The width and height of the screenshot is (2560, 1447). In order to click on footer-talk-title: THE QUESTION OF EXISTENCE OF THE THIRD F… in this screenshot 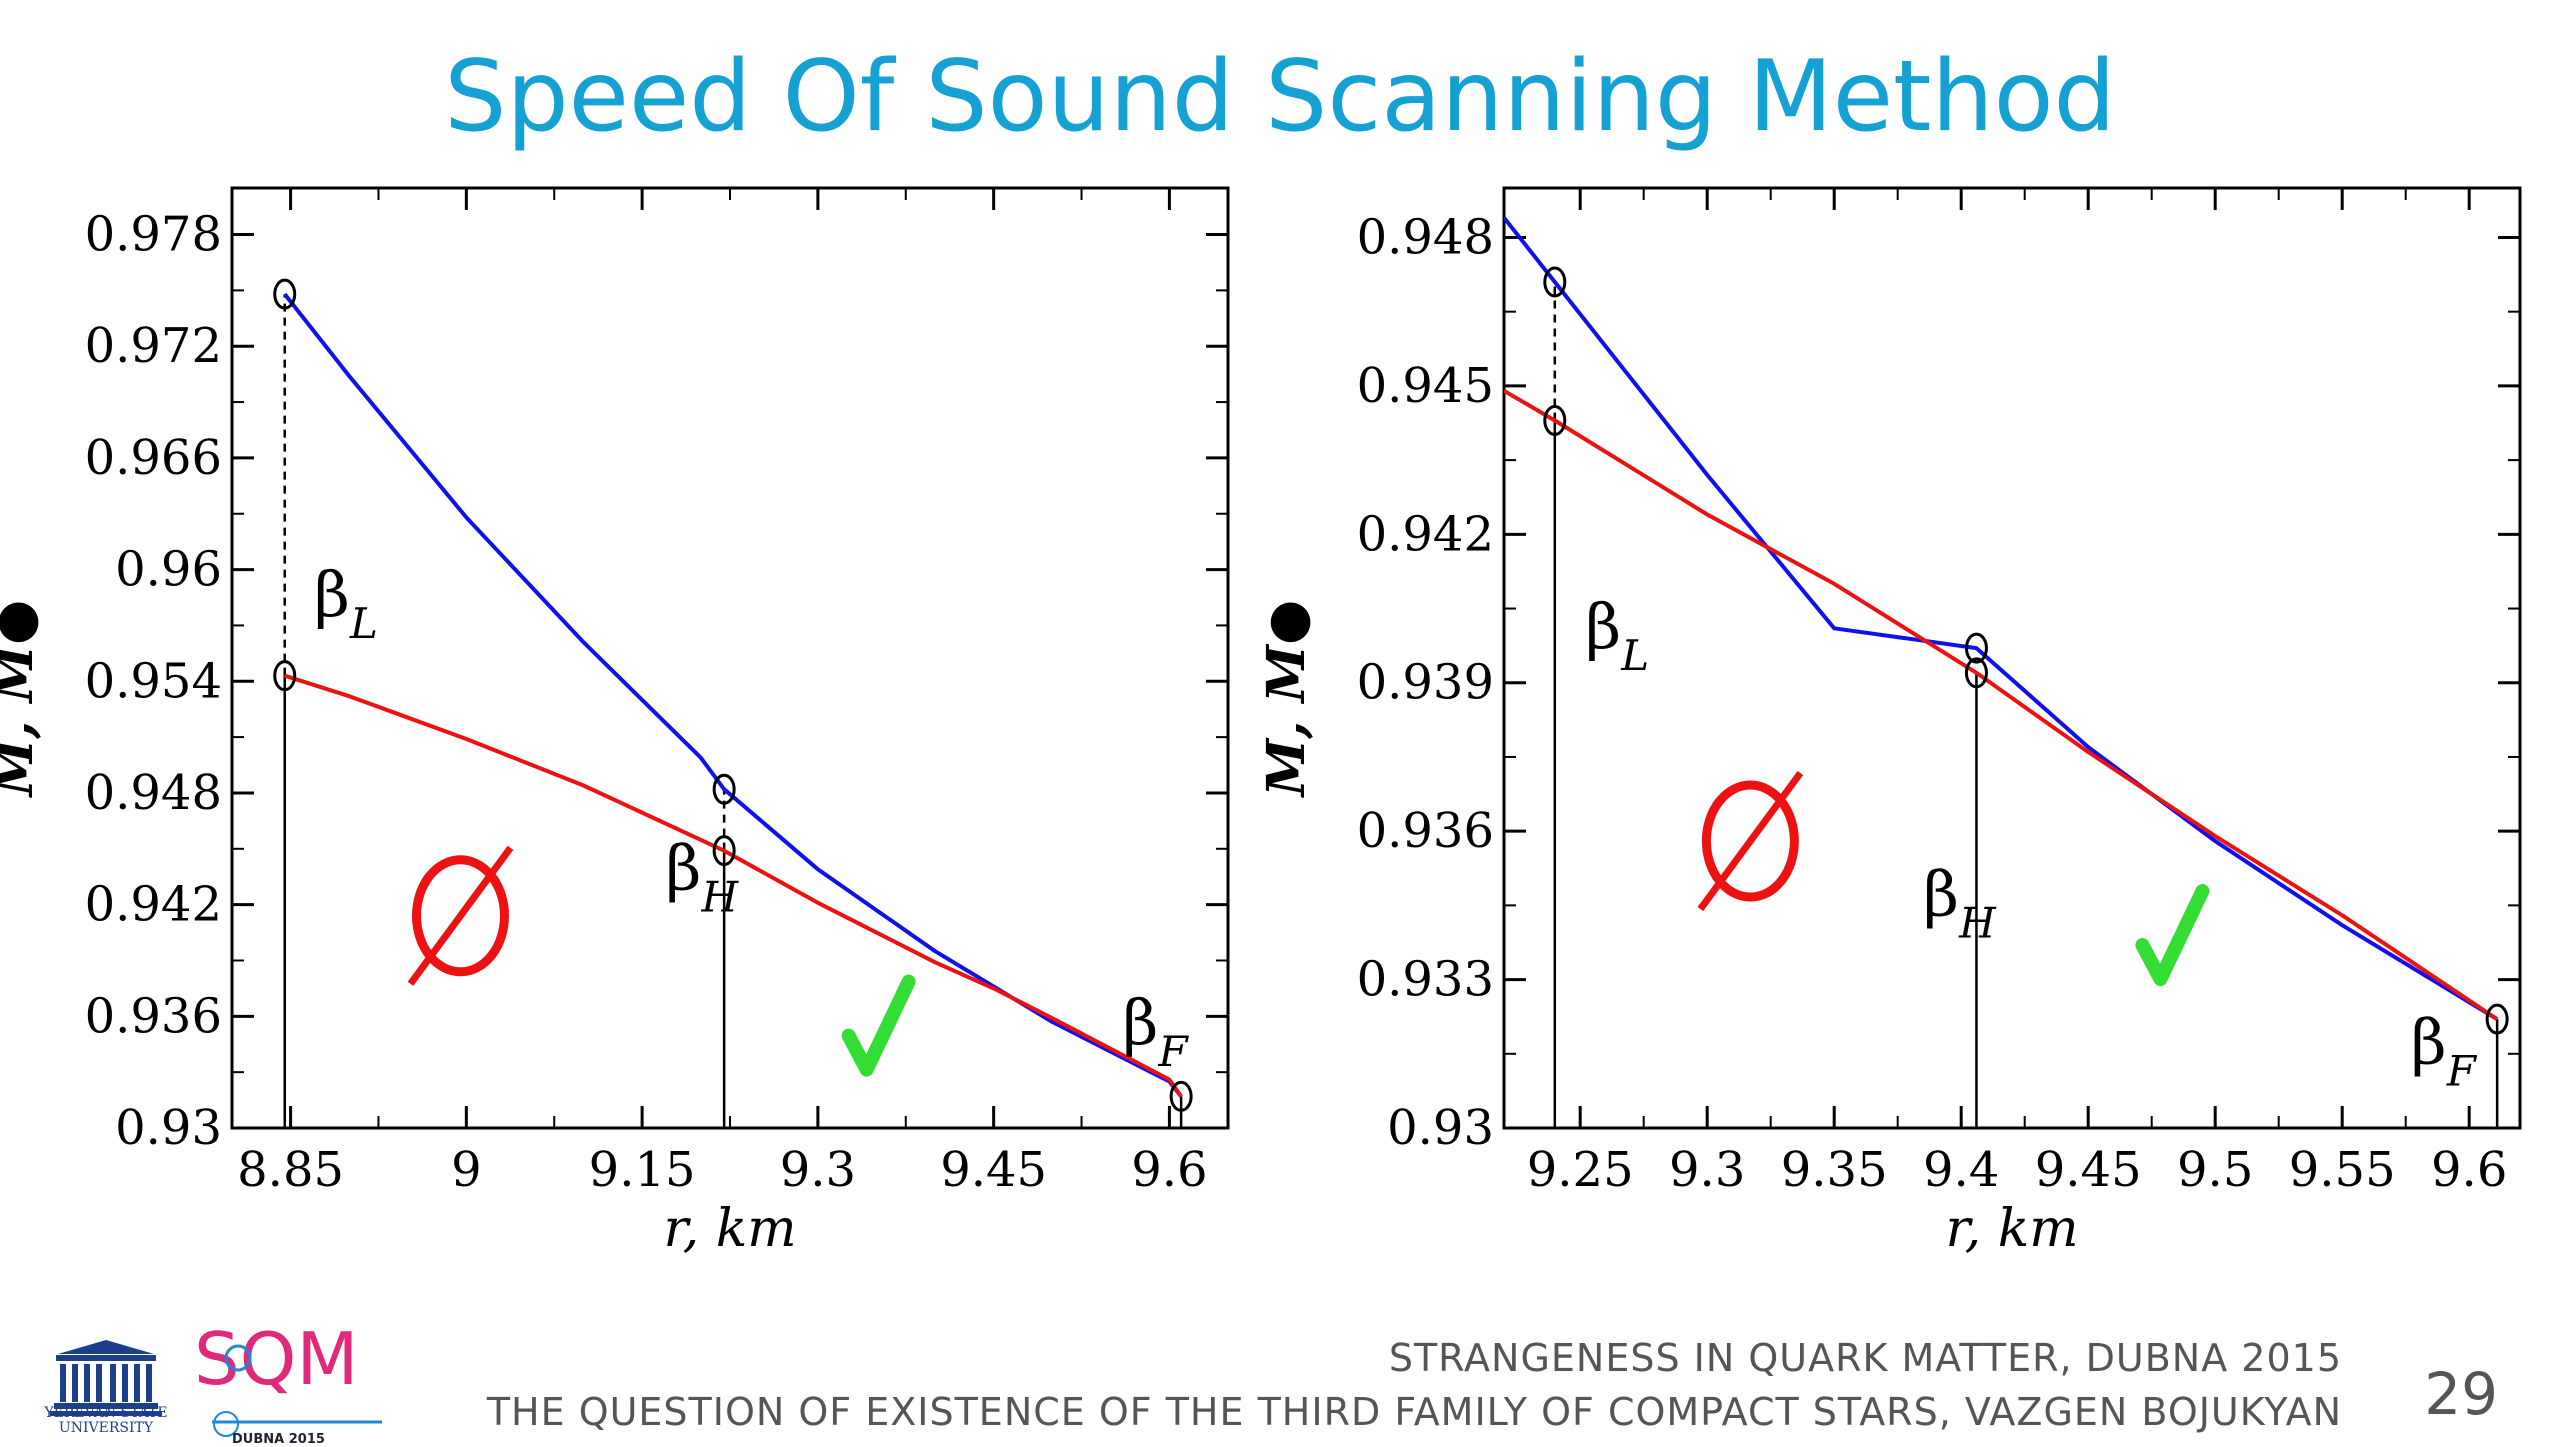, I will do `click(1414, 1412)`.